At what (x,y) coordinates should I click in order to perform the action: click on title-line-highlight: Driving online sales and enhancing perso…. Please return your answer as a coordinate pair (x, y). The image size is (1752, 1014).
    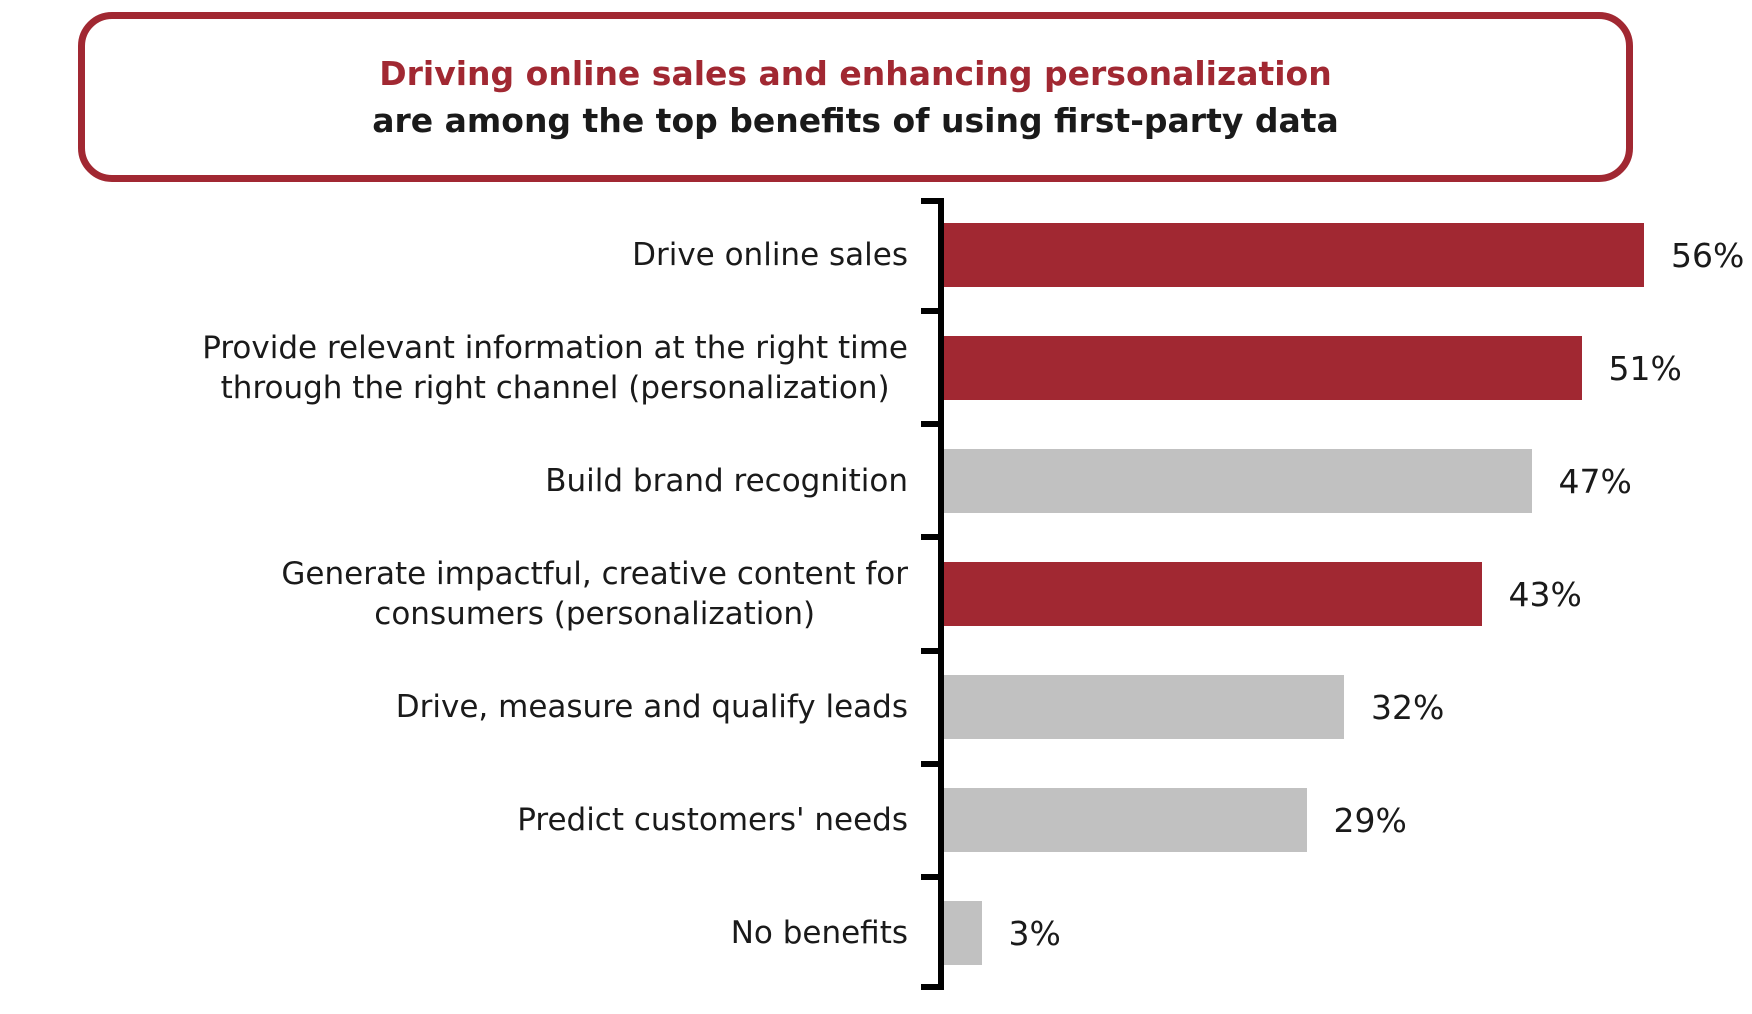
    Looking at the image, I should click on (855, 73).